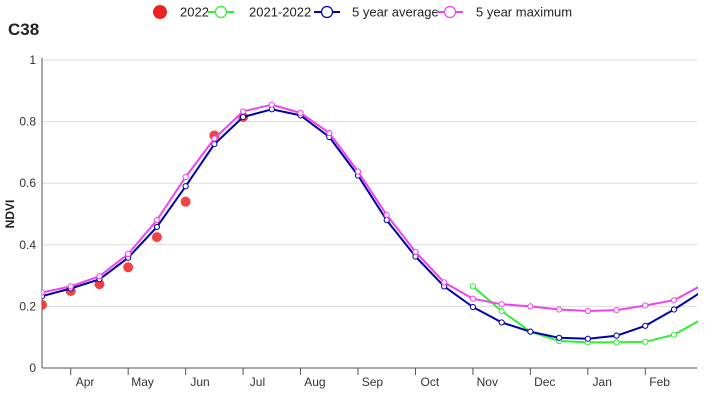  Describe the element at coordinates (199, 382) in the screenshot. I see `x-tick-label: Jun` at that location.